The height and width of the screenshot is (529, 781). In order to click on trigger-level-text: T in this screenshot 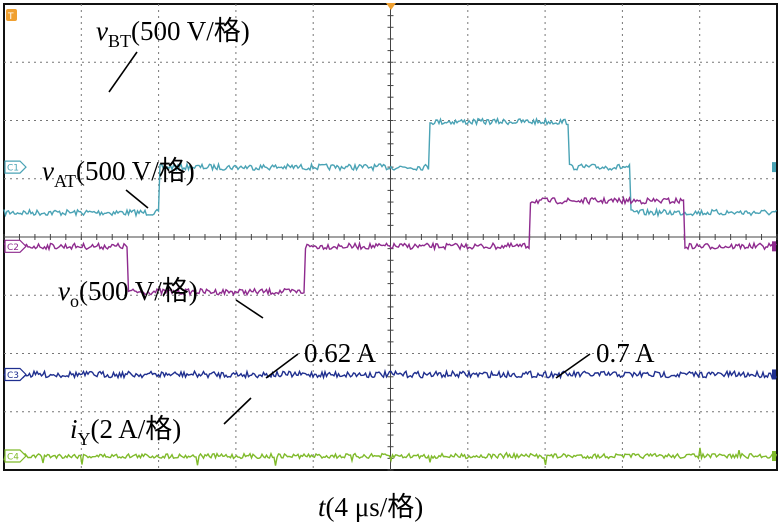, I will do `click(10, 17)`.